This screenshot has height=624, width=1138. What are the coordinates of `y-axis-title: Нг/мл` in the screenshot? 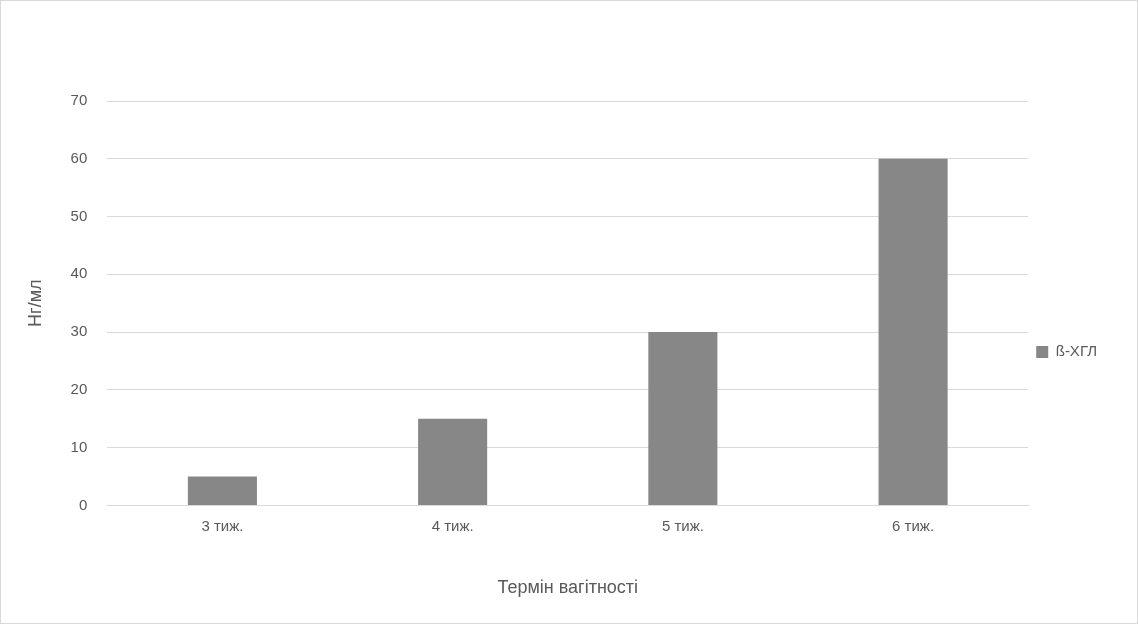 It's located at (34, 303).